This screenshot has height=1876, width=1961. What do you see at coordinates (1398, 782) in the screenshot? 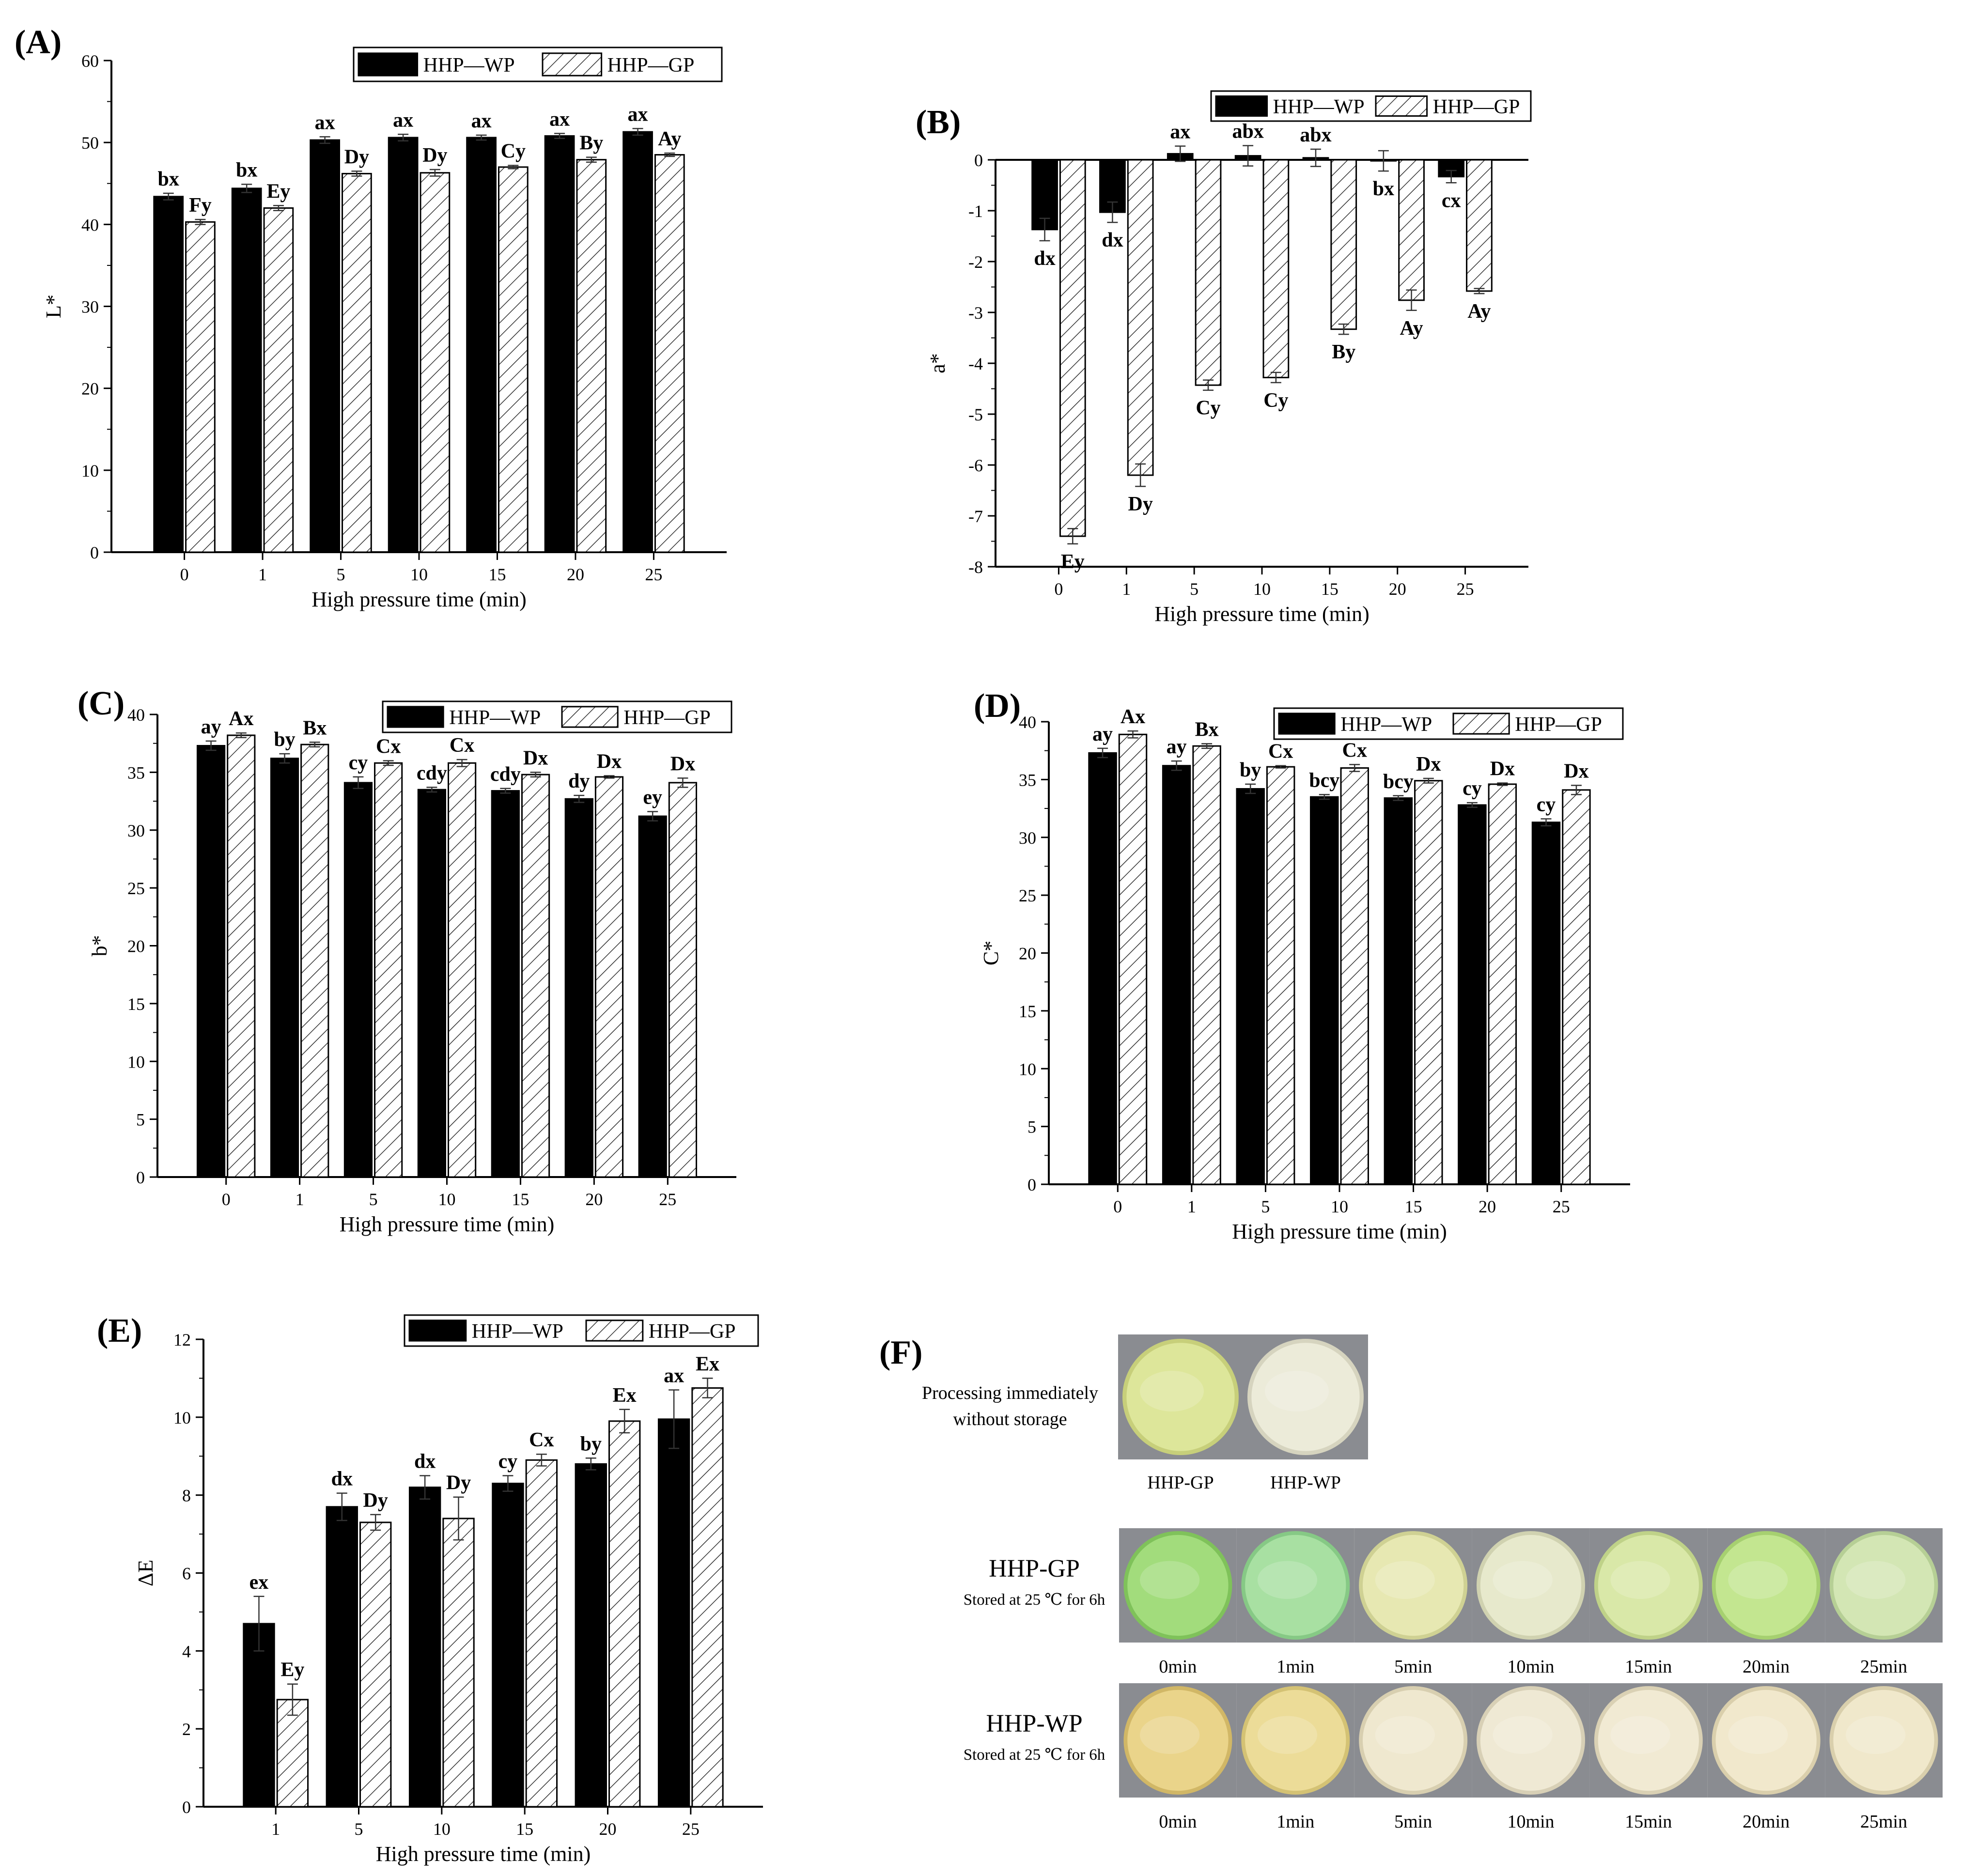
I see `significance-label: bcy` at bounding box center [1398, 782].